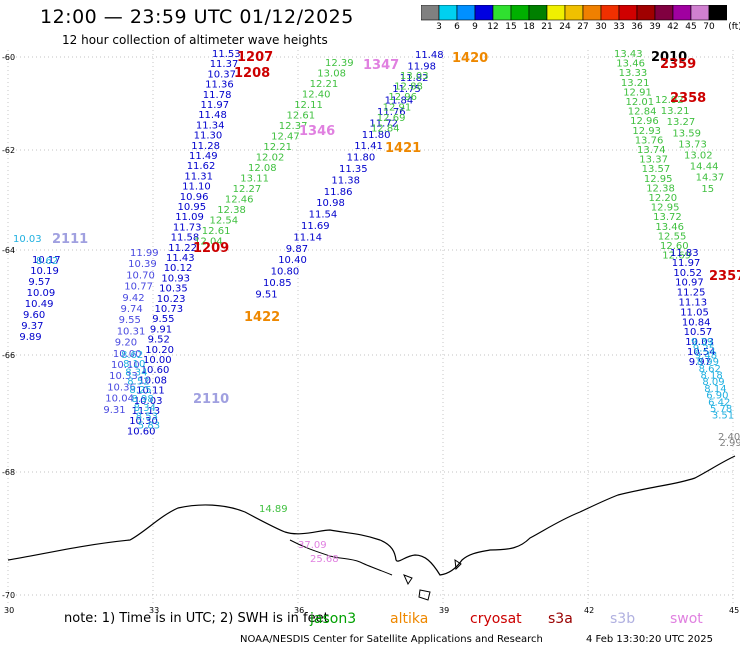 The width and height of the screenshot is (740, 650). Describe the element at coordinates (457, 27) in the screenshot. I see `scale-tick-label: 6` at that location.